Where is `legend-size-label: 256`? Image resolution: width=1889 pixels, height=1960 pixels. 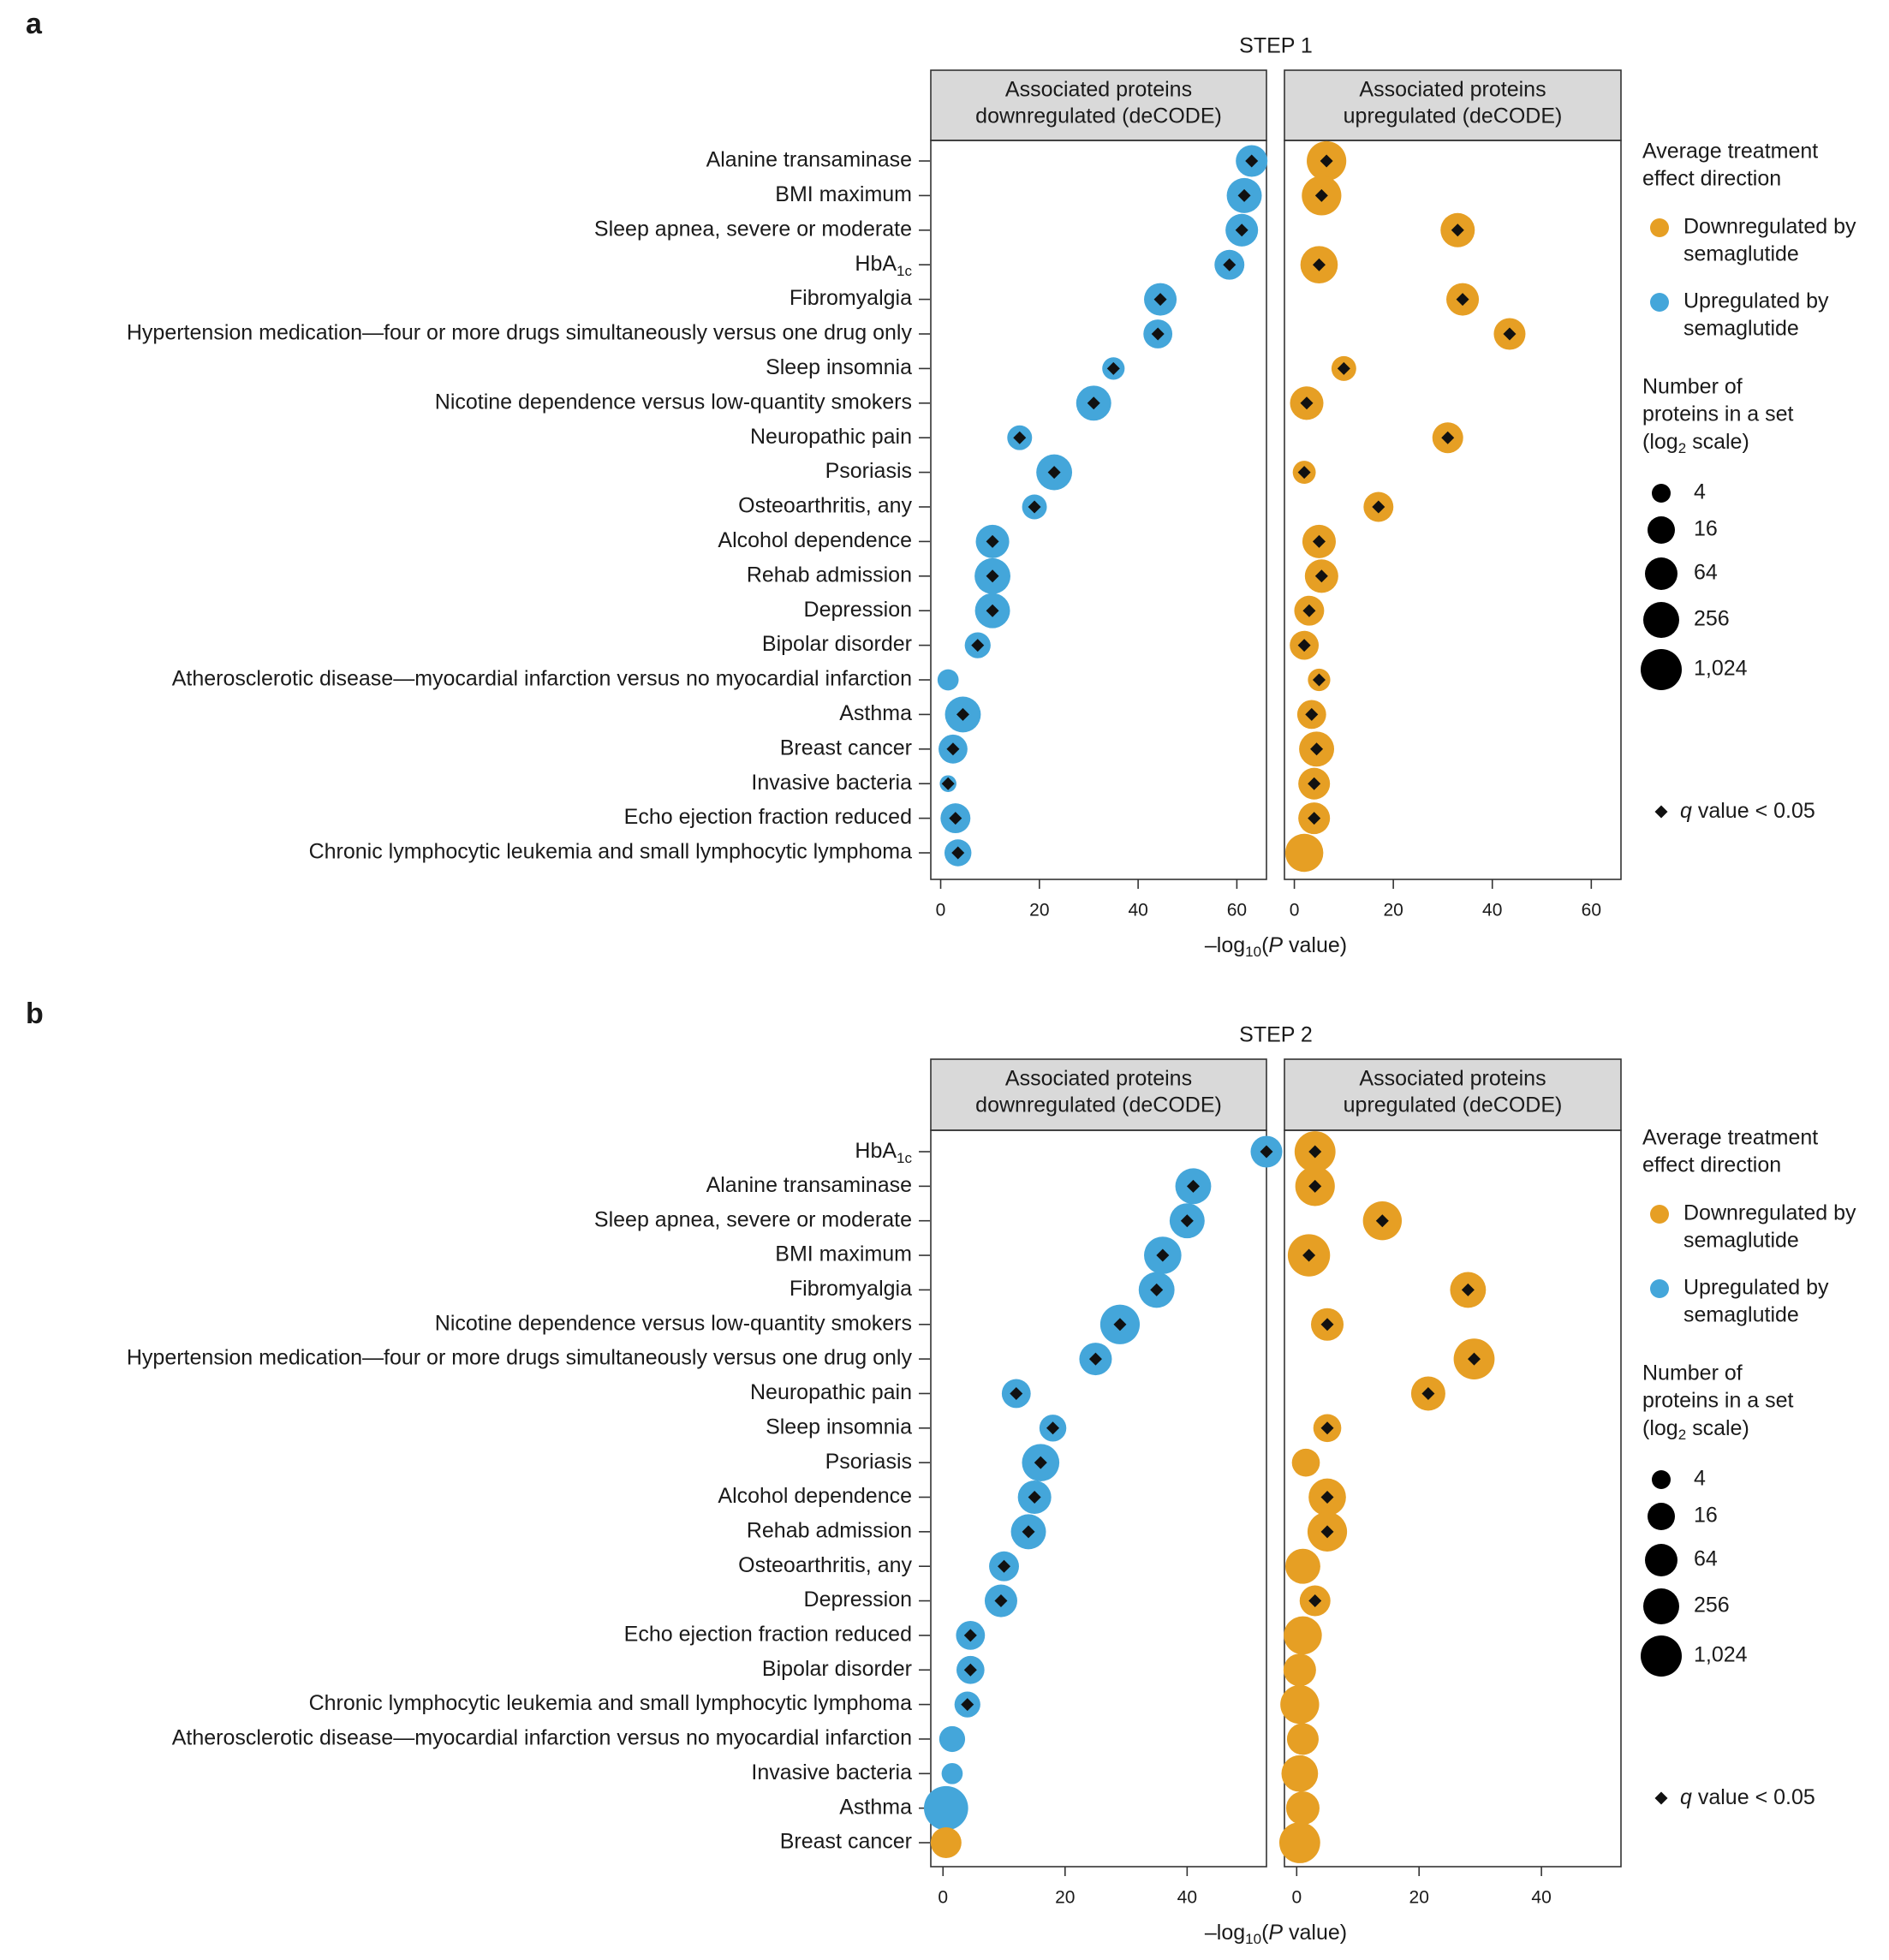
legend-size-label: 256 is located at coordinates (1712, 619).